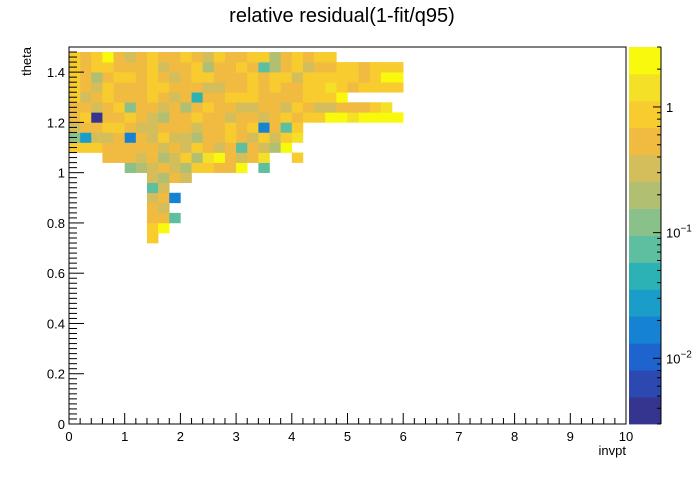 The image size is (696, 477). Describe the element at coordinates (56, 273) in the screenshot. I see `y-tick-label: 0.6` at that location.